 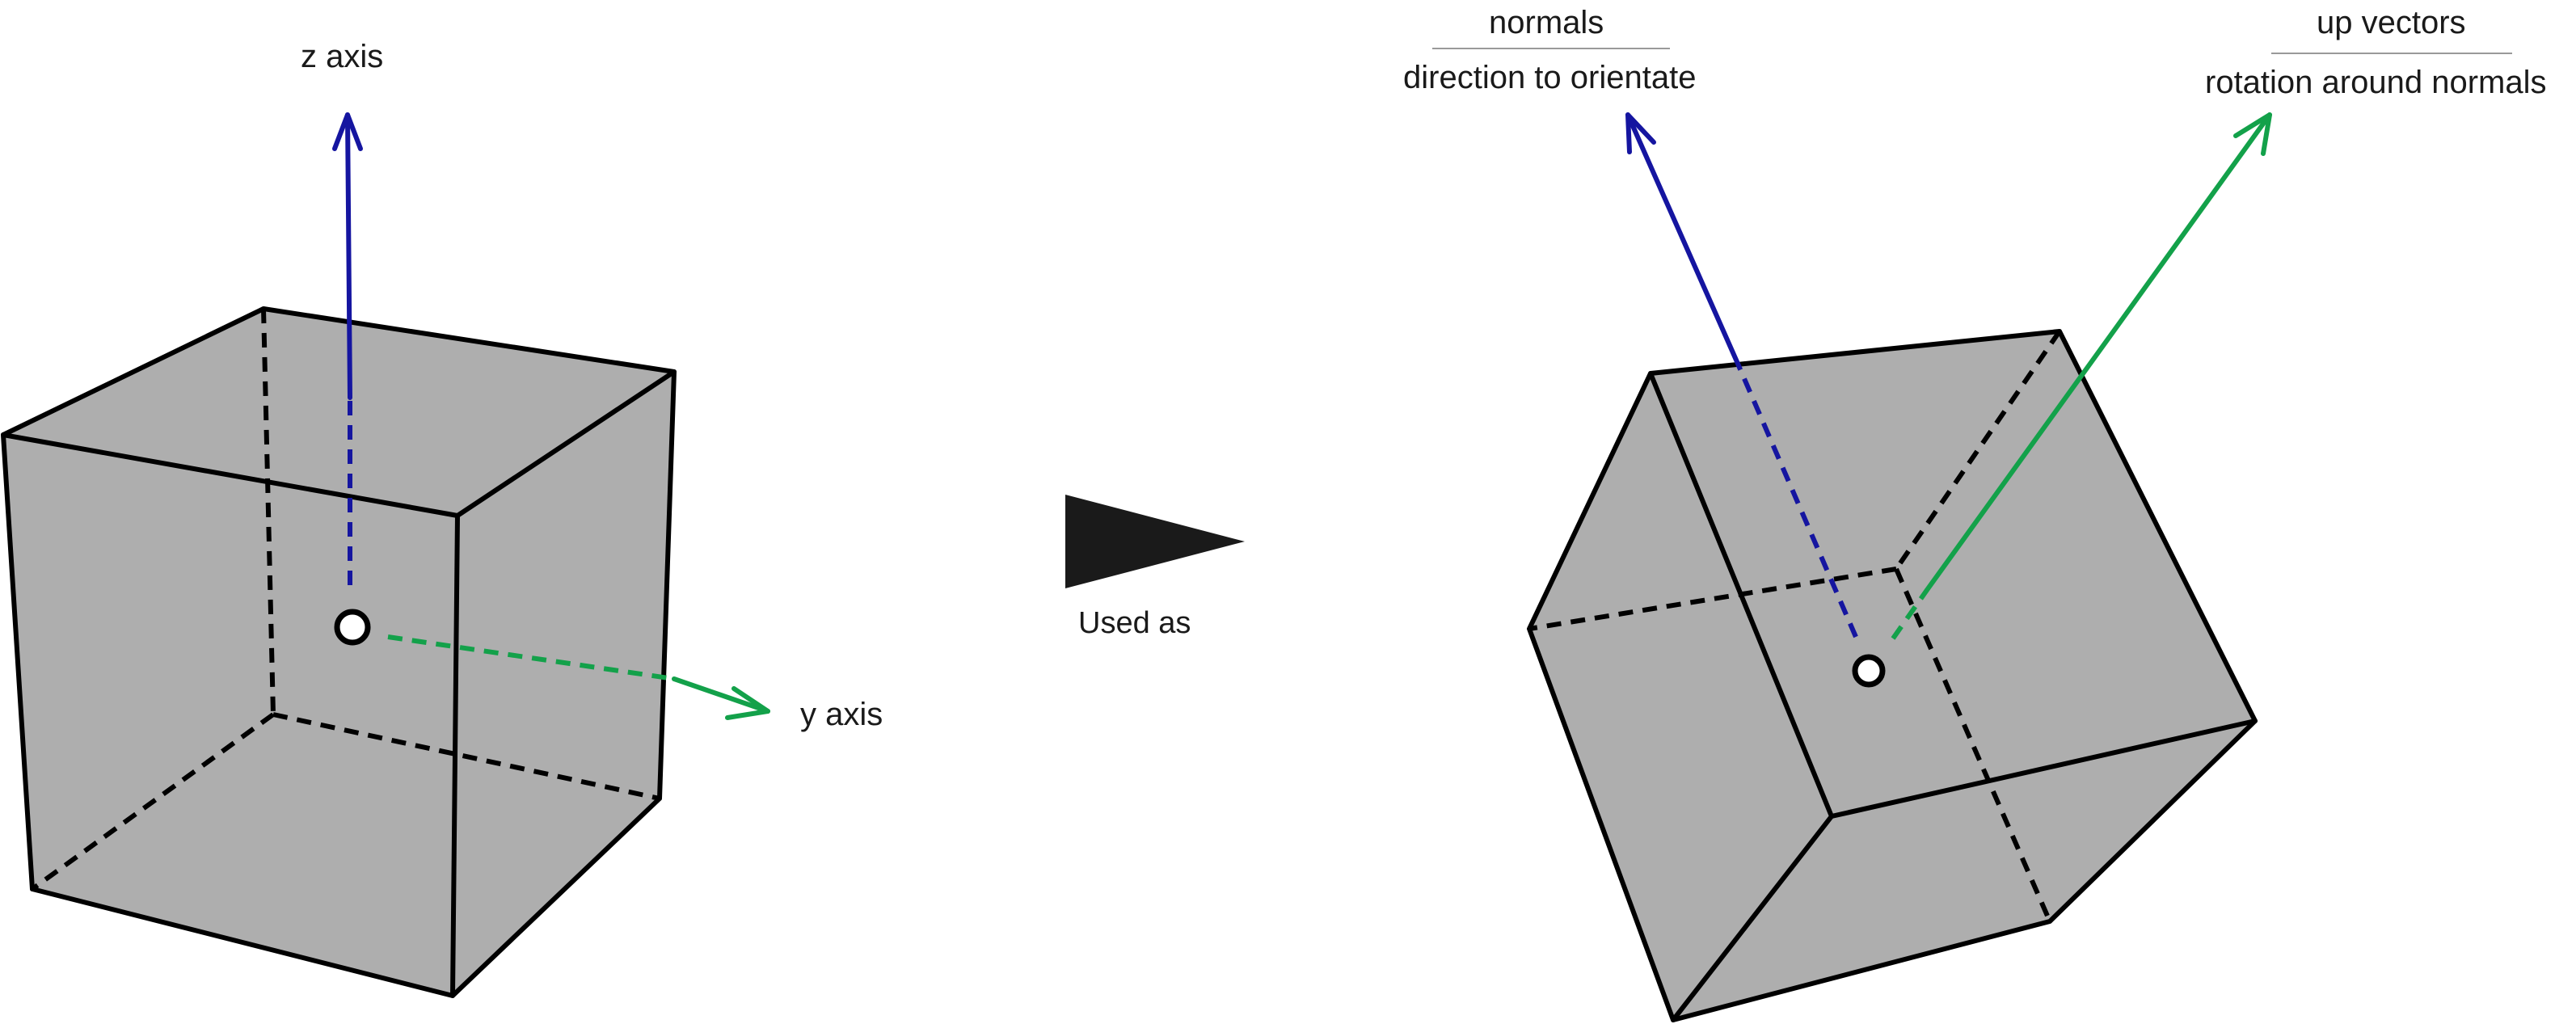 What do you see at coordinates (841, 714) in the screenshot?
I see `y-axis-label: y axis` at bounding box center [841, 714].